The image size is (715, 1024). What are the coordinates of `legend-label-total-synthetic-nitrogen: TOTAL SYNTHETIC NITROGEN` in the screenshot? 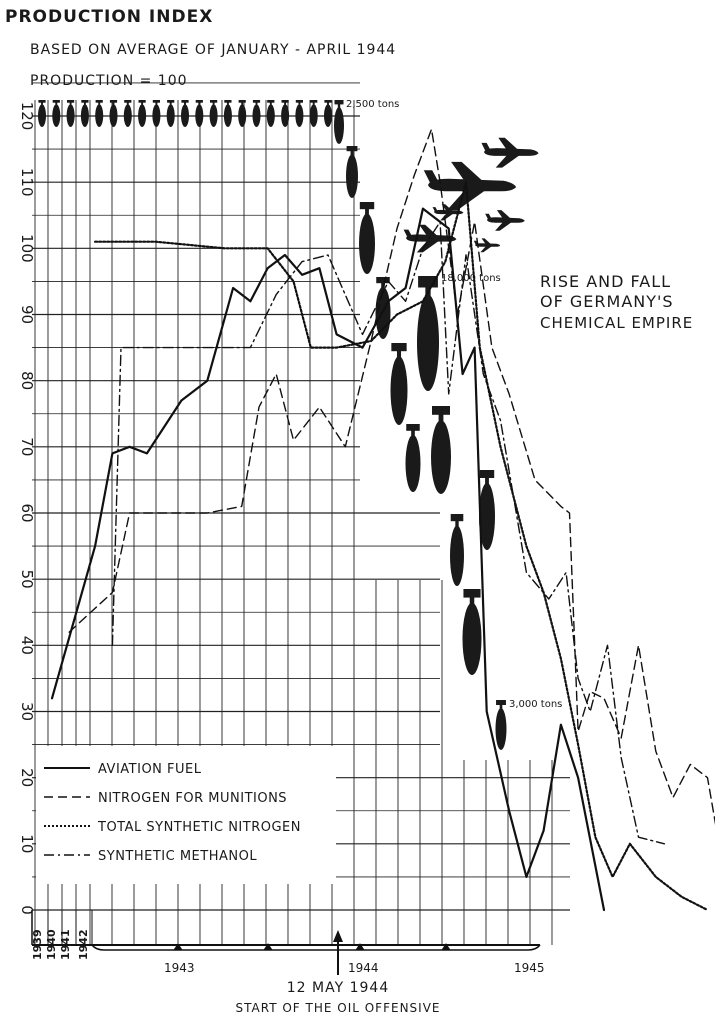 It's located at (199, 827).